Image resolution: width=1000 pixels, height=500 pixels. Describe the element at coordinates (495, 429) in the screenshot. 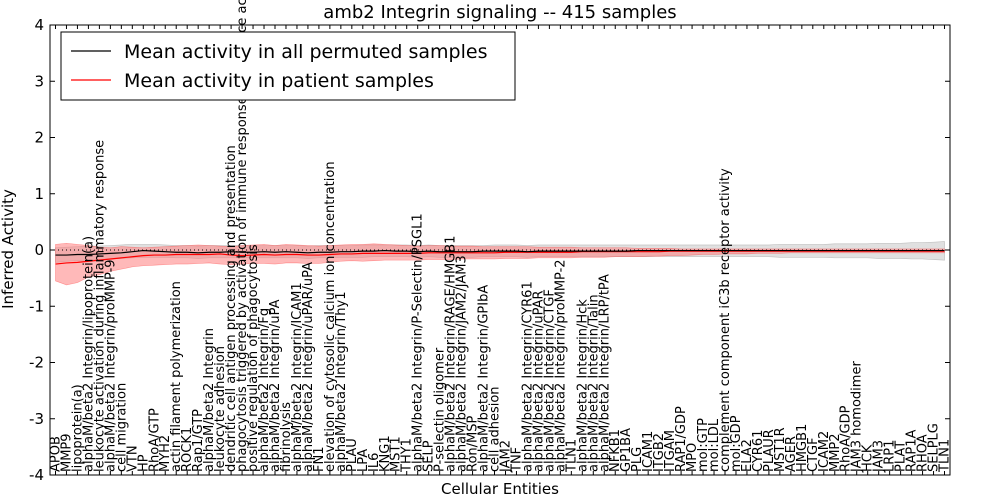

I see `x-category-label: cell adhesion` at that location.